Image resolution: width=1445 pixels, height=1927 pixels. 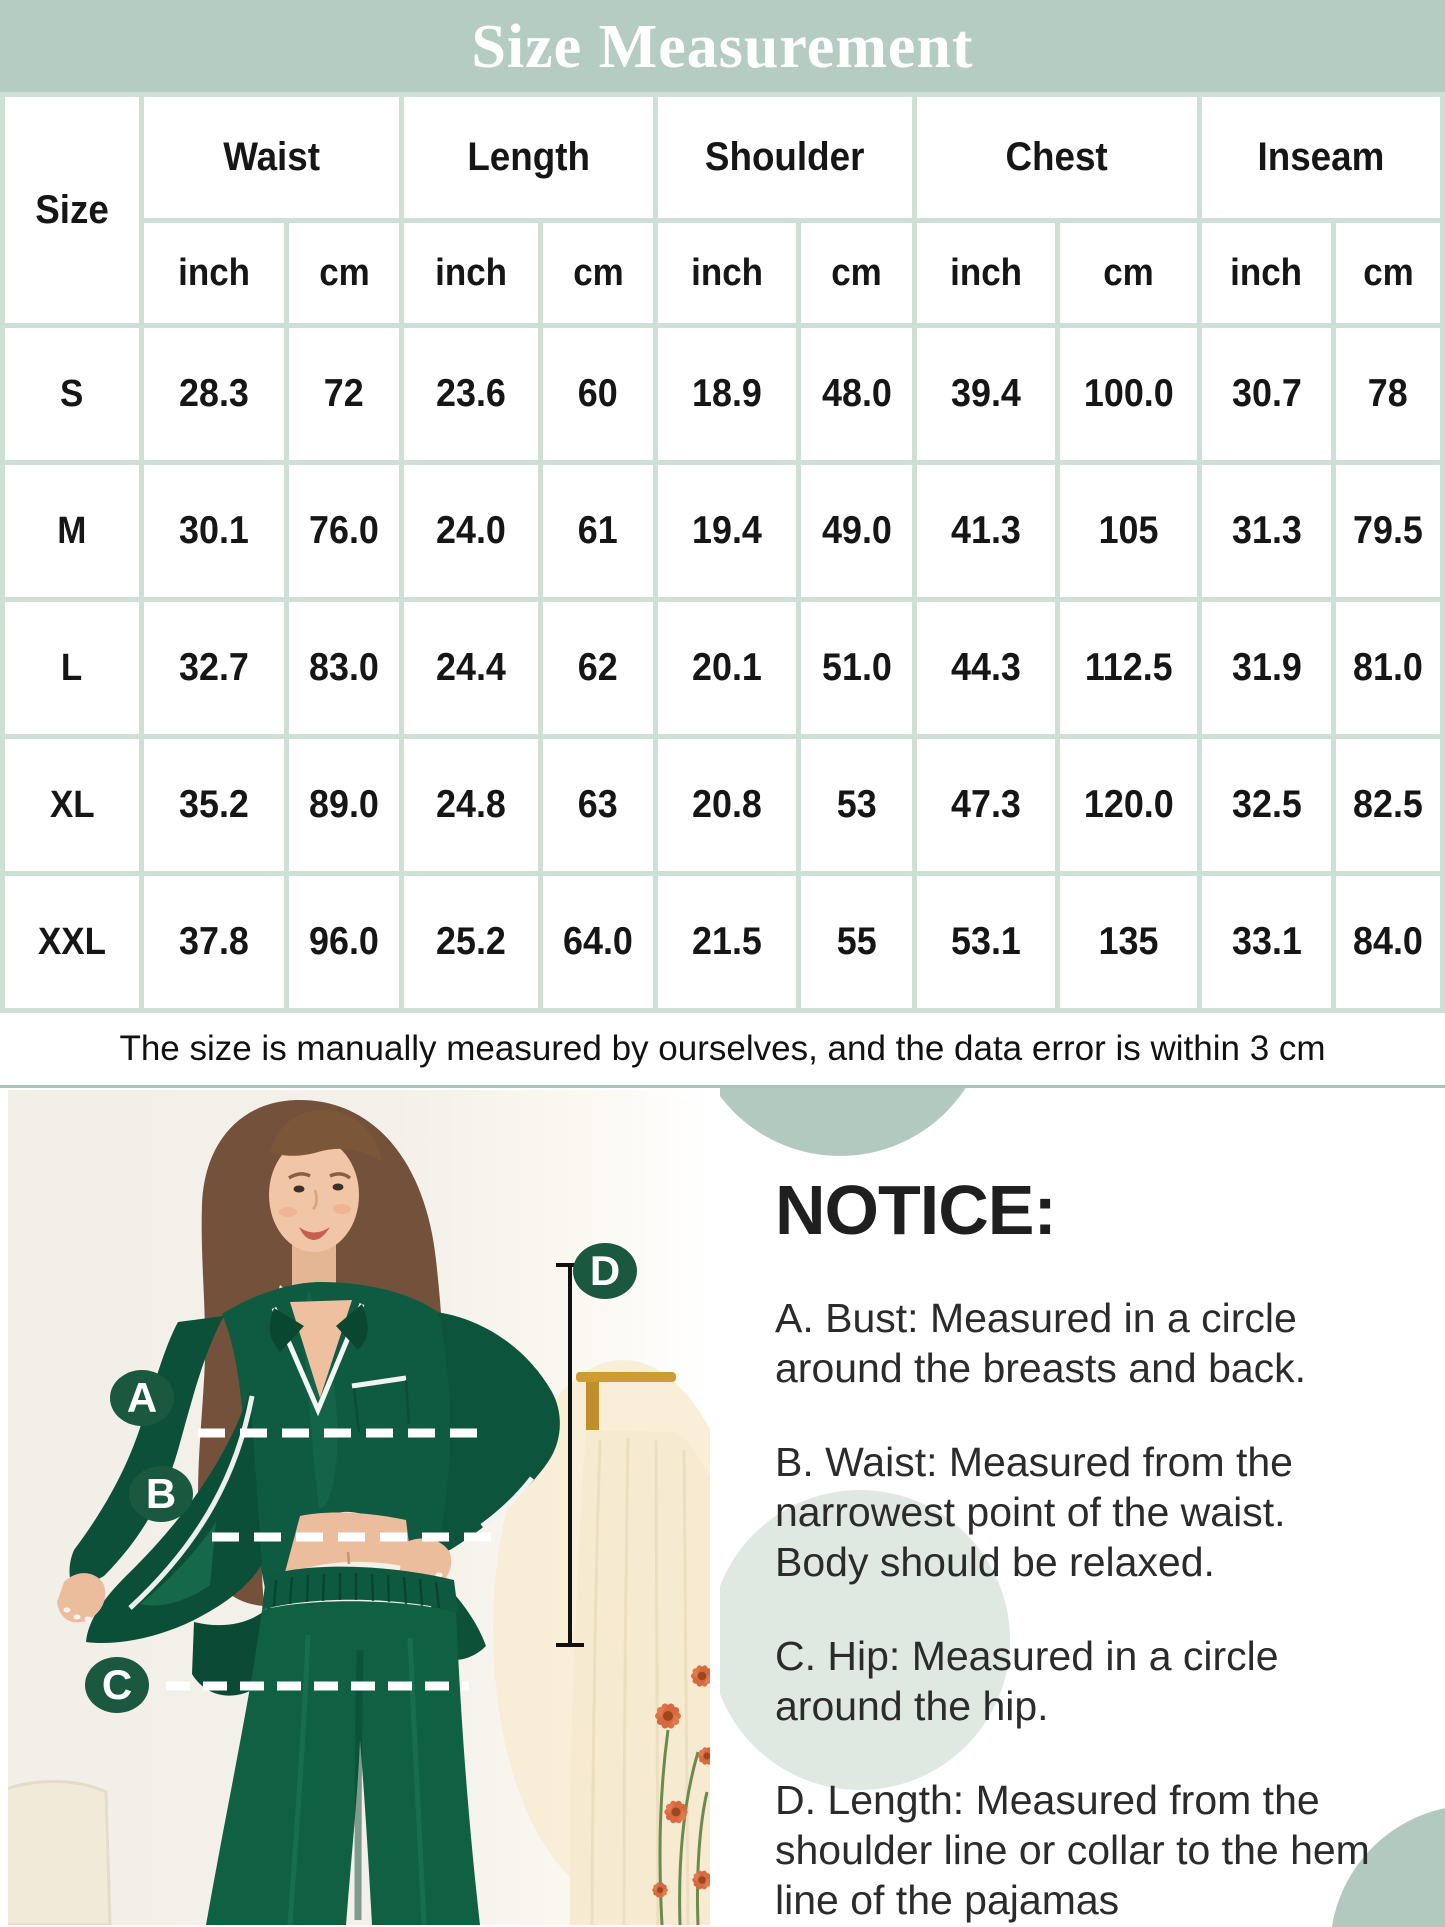 What do you see at coordinates (986, 531) in the screenshot?
I see `value-cell: 41.3` at bounding box center [986, 531].